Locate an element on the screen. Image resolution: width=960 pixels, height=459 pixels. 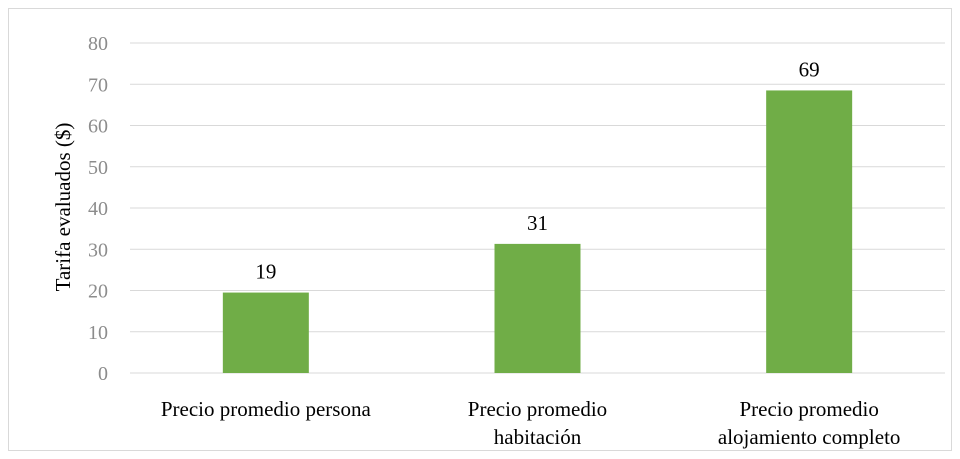
y-tick-label: 30 is located at coordinates (98, 250).